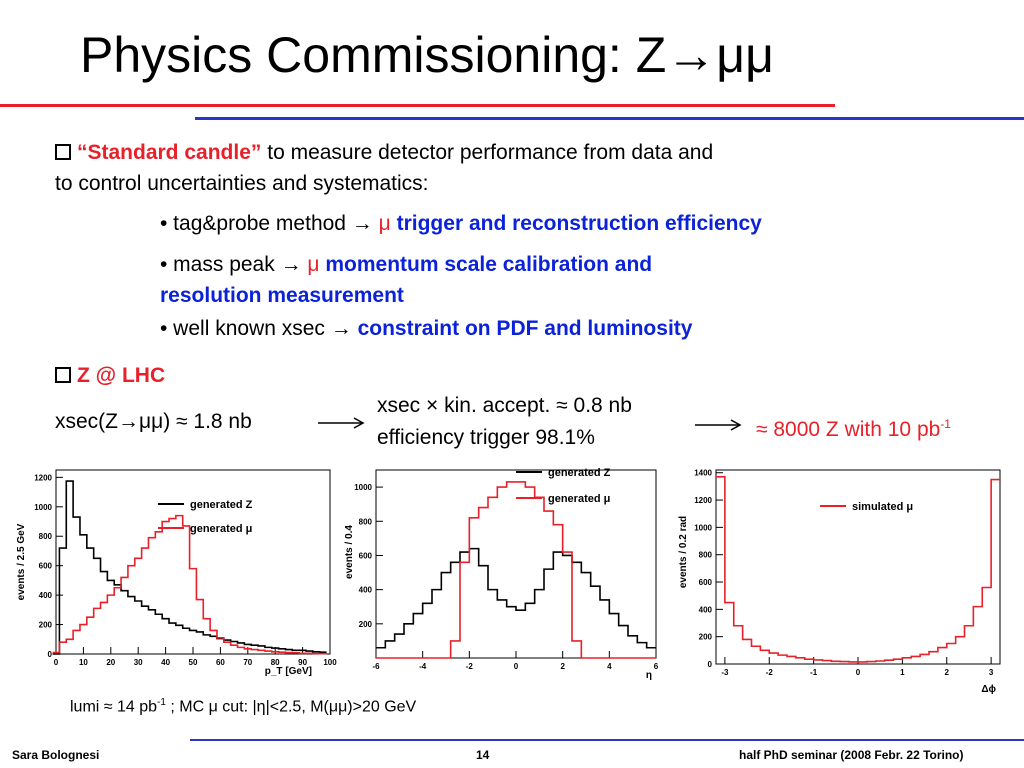  I want to click on y-axis-label: events / 0.2 rad, so click(683, 552).